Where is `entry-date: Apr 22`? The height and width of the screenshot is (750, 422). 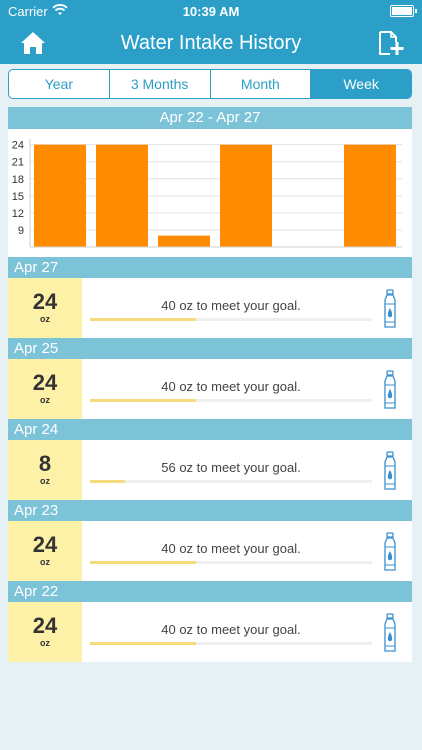 entry-date: Apr 22 is located at coordinates (210, 591).